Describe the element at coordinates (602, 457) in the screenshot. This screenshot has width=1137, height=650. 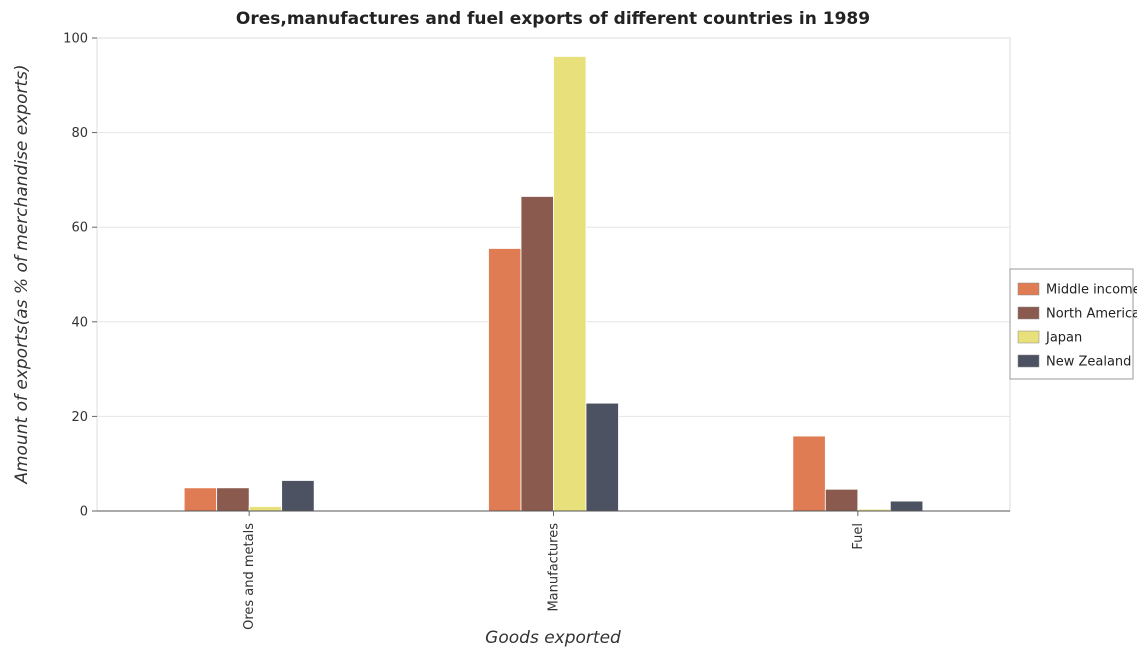
I see `bar-new-zealand-manufactures` at that location.